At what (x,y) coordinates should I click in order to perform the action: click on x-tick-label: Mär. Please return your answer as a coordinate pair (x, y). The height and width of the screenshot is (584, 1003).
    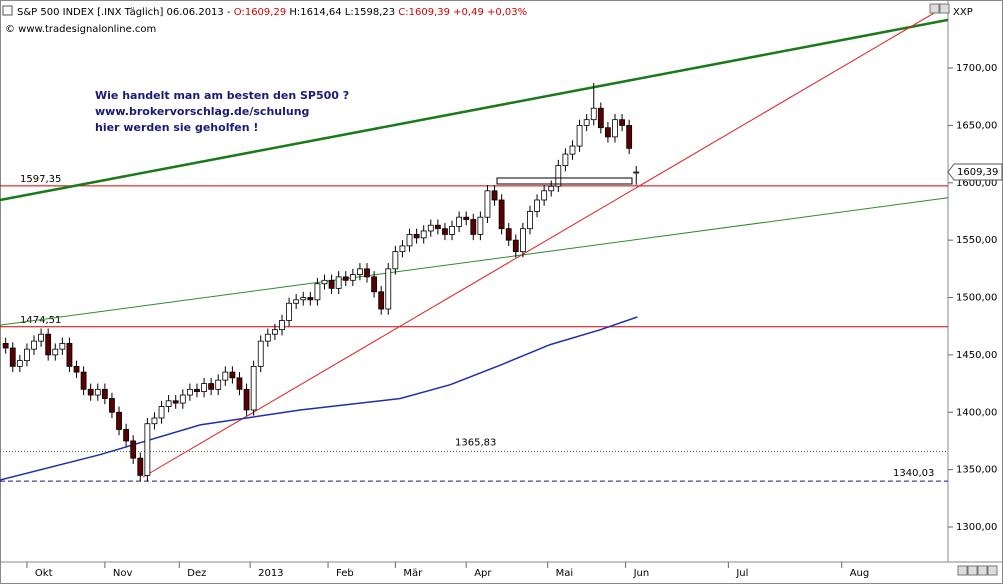
    Looking at the image, I should click on (413, 573).